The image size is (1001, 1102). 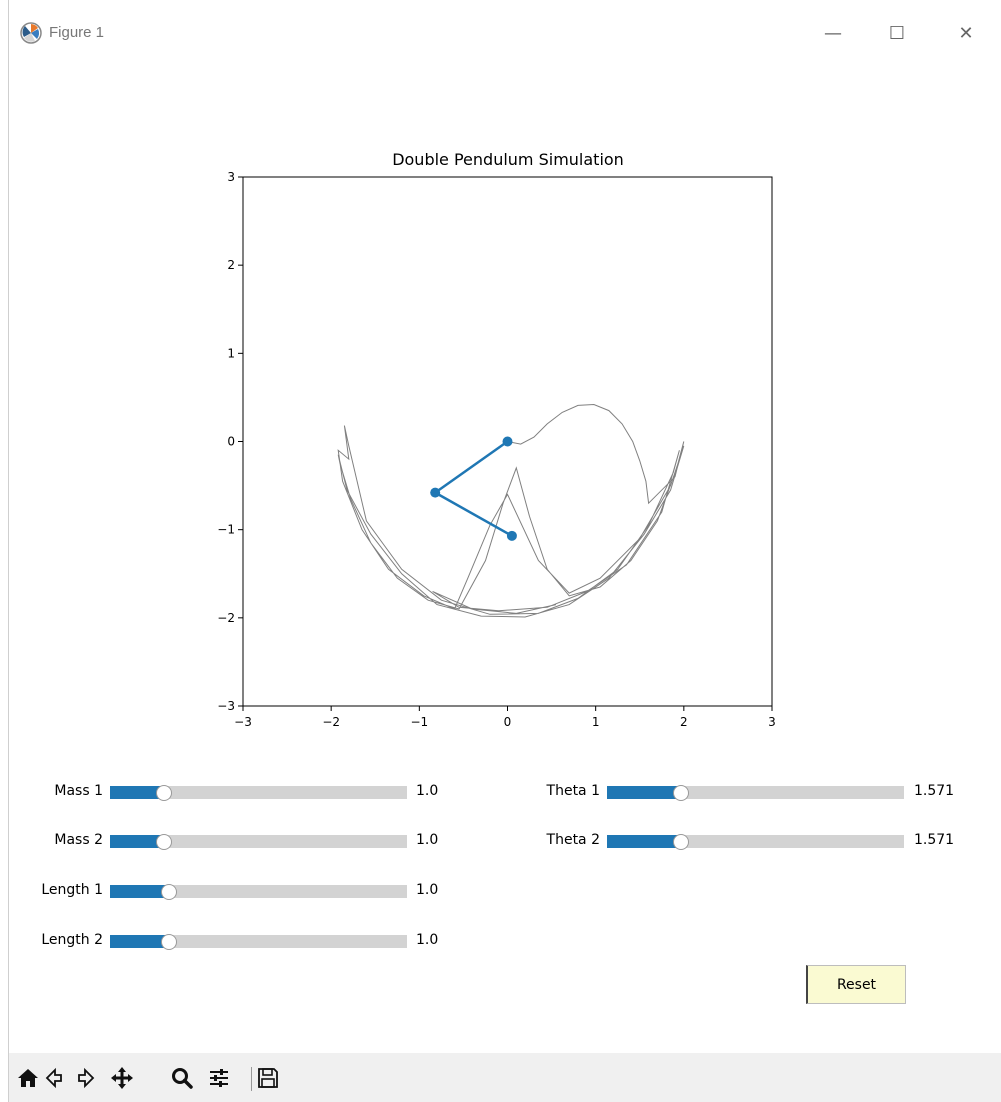 I want to click on trace-line, so click(x=511, y=510).